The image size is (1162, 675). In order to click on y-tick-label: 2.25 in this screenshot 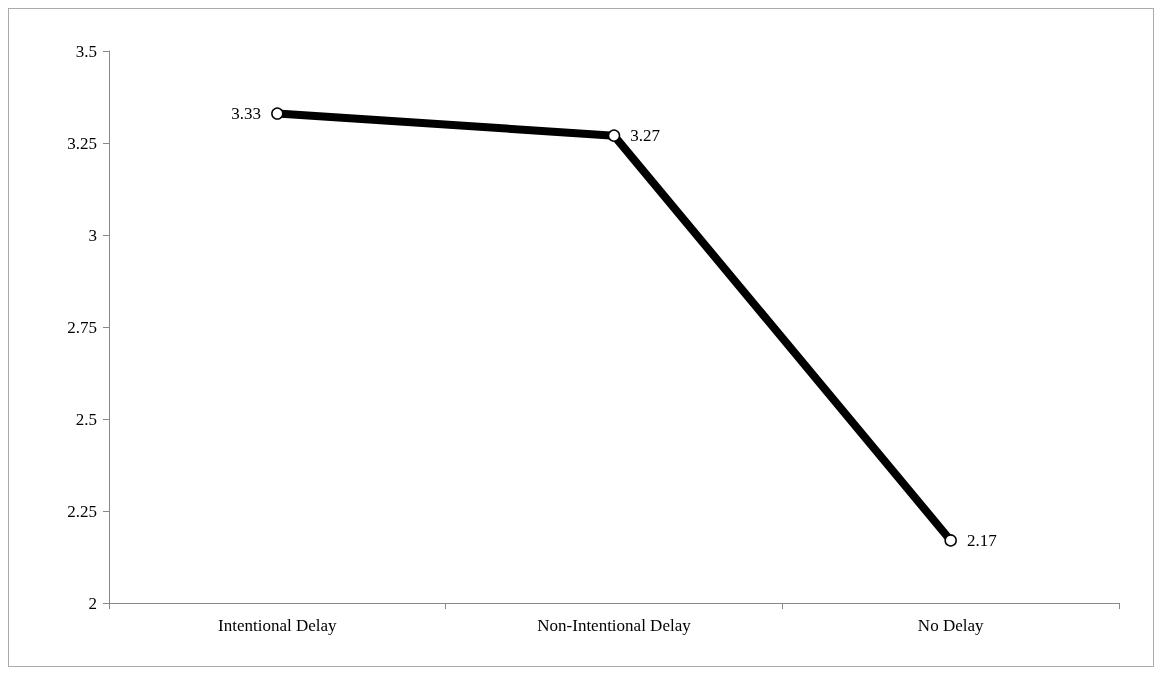, I will do `click(82, 511)`.